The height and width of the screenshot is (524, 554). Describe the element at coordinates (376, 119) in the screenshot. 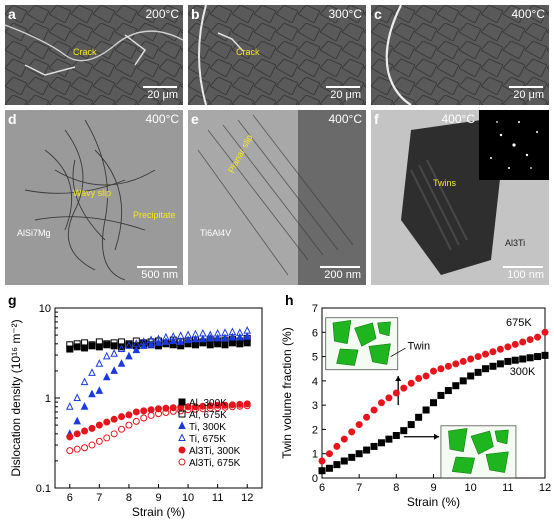

I see `panel-label: f` at that location.